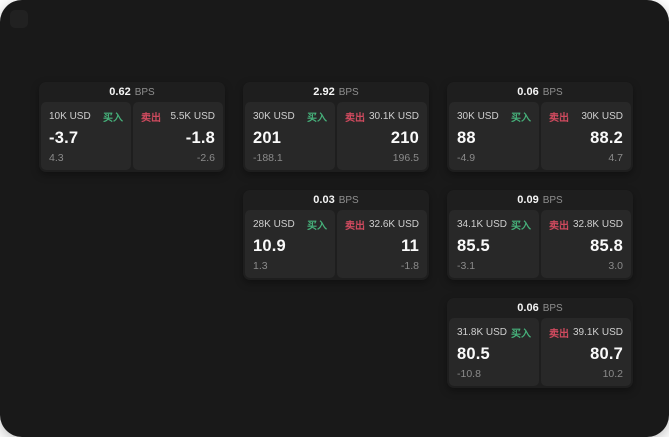  I want to click on sell-panel: 卖出 30K USD 88.2 4.7, so click(586, 136).